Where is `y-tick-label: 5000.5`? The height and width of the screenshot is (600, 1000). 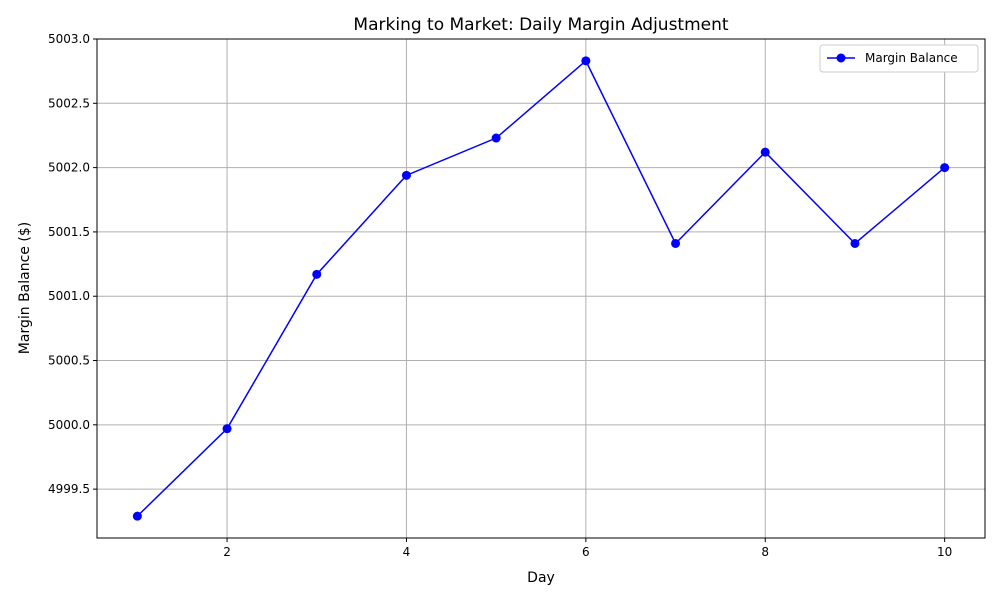
y-tick-label: 5000.5 is located at coordinates (69, 361).